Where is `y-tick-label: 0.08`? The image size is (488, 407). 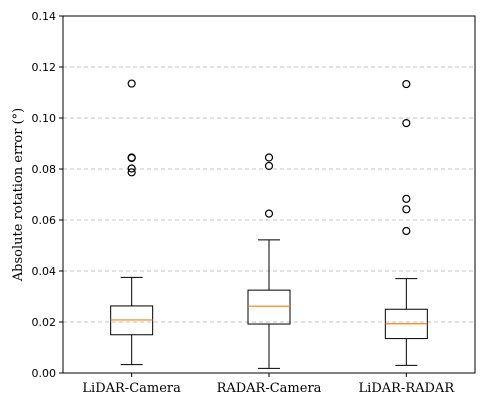 y-tick-label: 0.08 is located at coordinates (44, 169).